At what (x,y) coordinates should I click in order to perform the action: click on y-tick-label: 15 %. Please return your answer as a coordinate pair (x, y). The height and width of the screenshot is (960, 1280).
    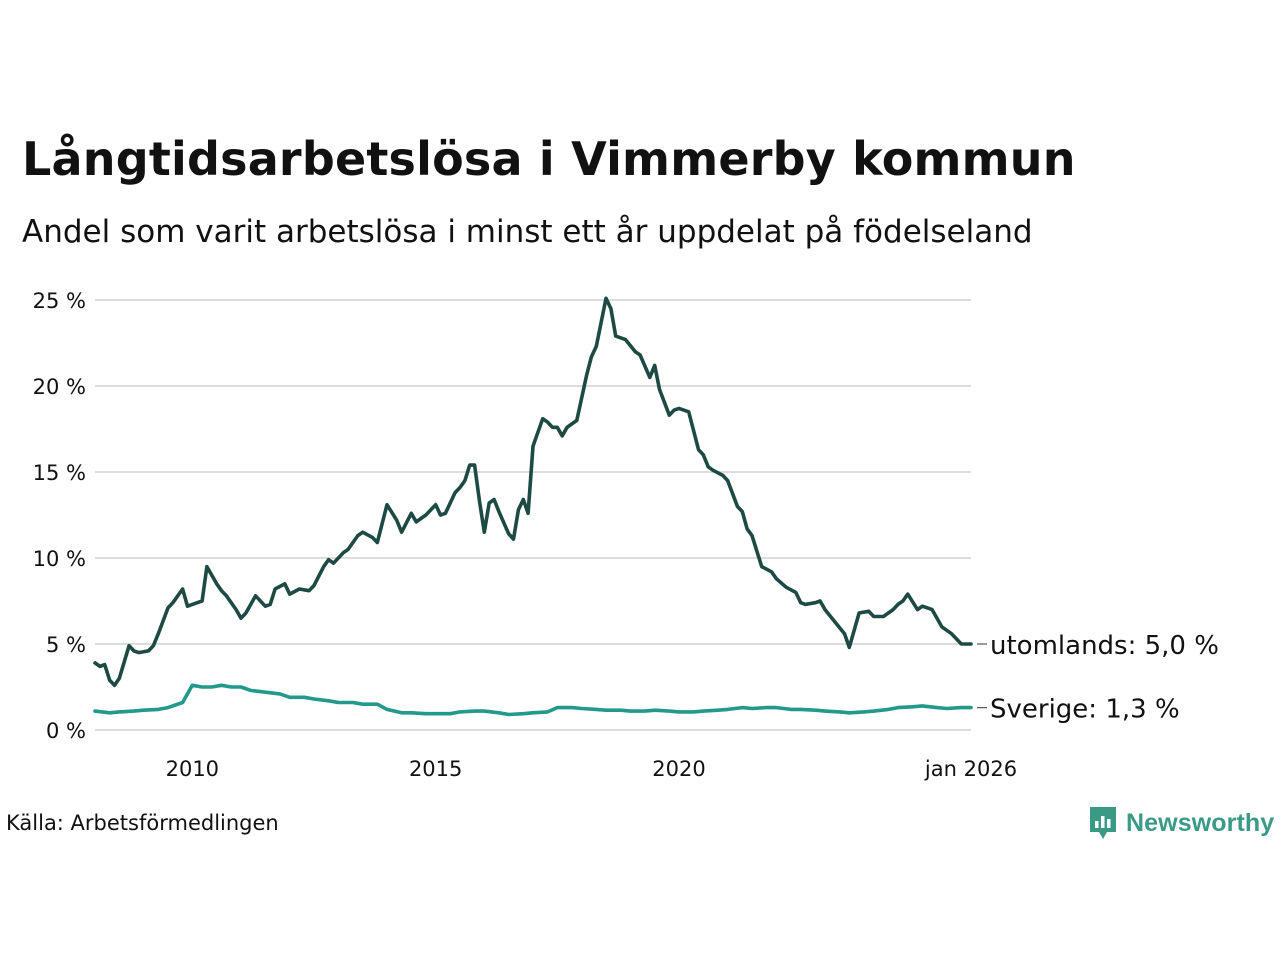
    Looking at the image, I should click on (59, 473).